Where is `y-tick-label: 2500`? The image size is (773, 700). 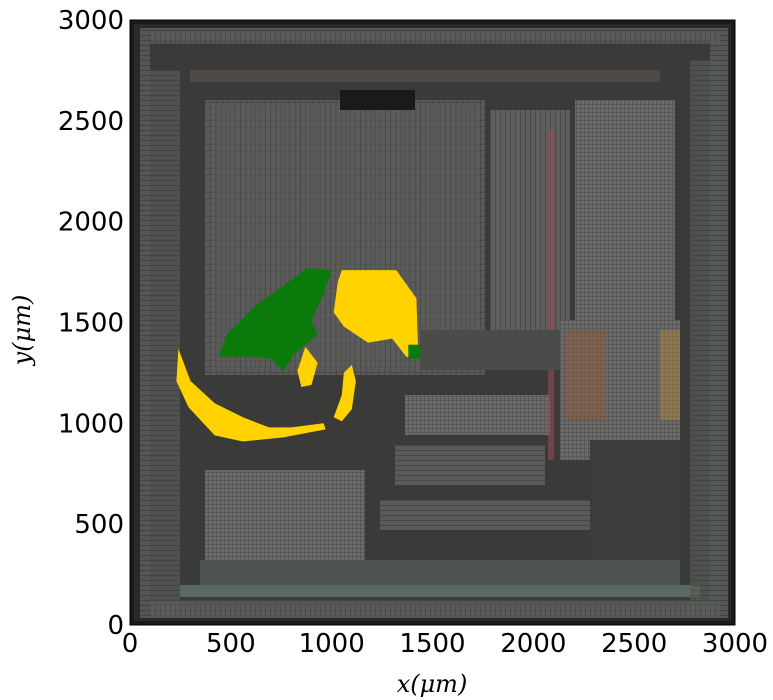 y-tick-label: 2500 is located at coordinates (91, 122).